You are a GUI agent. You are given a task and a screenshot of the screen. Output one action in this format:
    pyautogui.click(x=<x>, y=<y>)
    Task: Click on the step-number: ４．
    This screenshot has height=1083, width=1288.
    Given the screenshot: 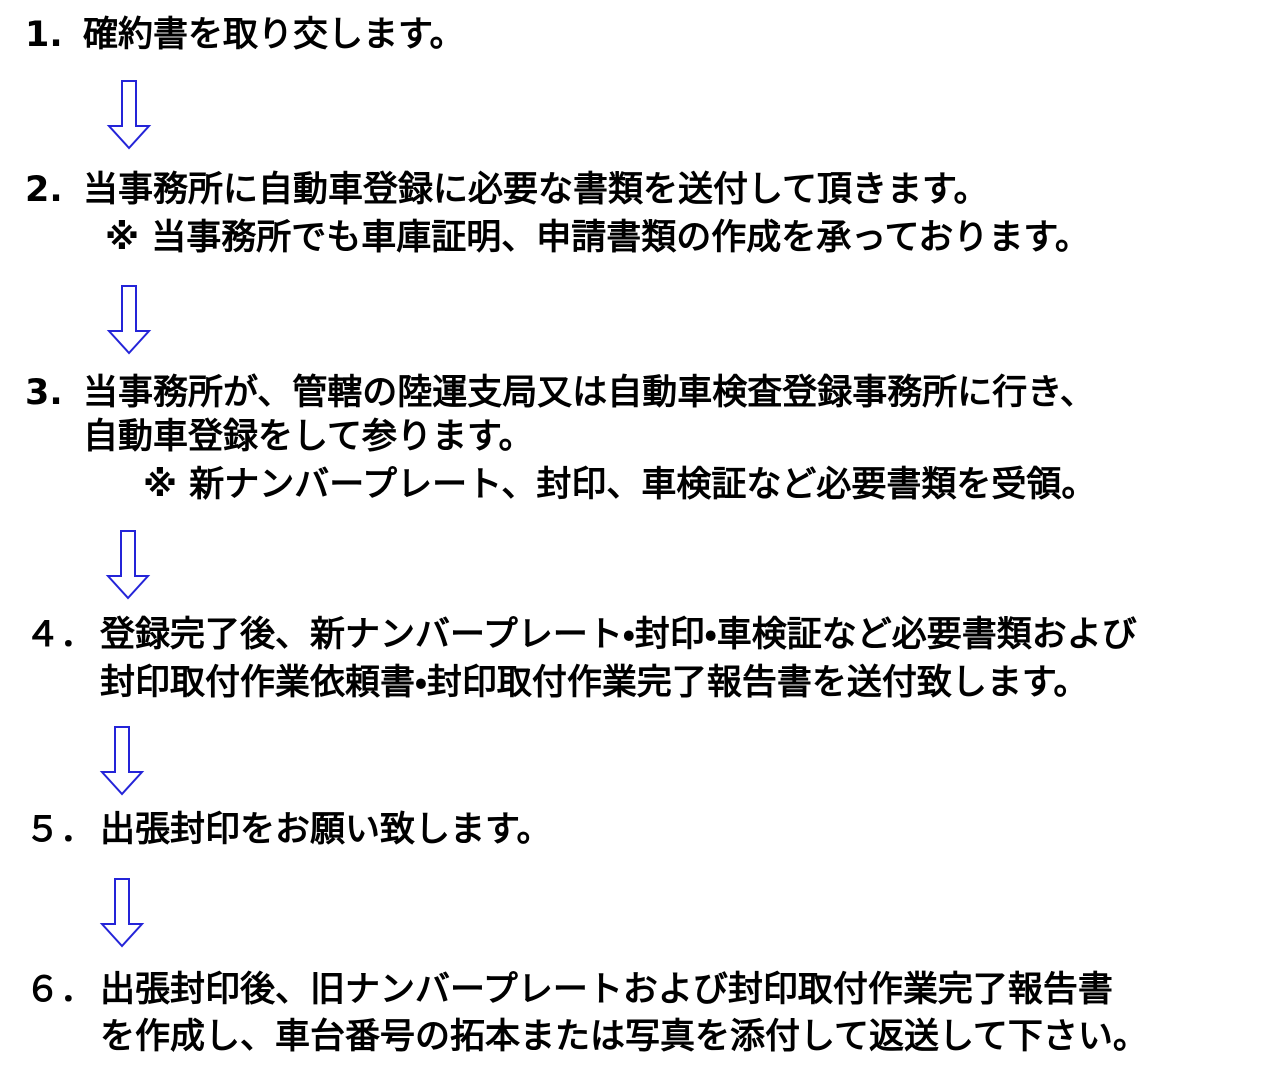 What is the action you would take?
    pyautogui.click(x=60, y=635)
    